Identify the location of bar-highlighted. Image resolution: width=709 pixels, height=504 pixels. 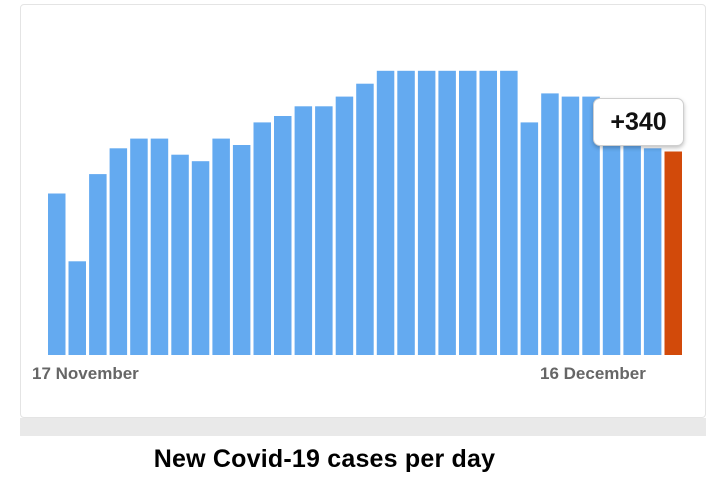
(673, 253).